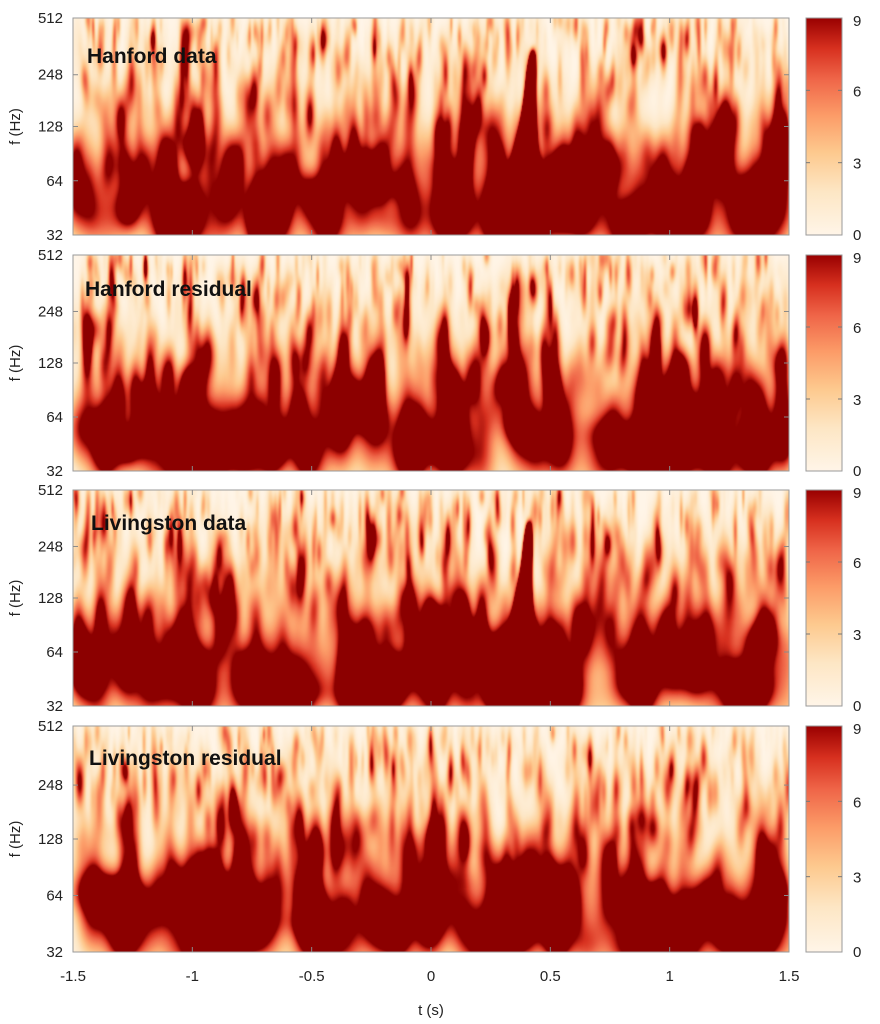 The image size is (880, 1024). I want to click on panel-label: Hanford residual, so click(168, 289).